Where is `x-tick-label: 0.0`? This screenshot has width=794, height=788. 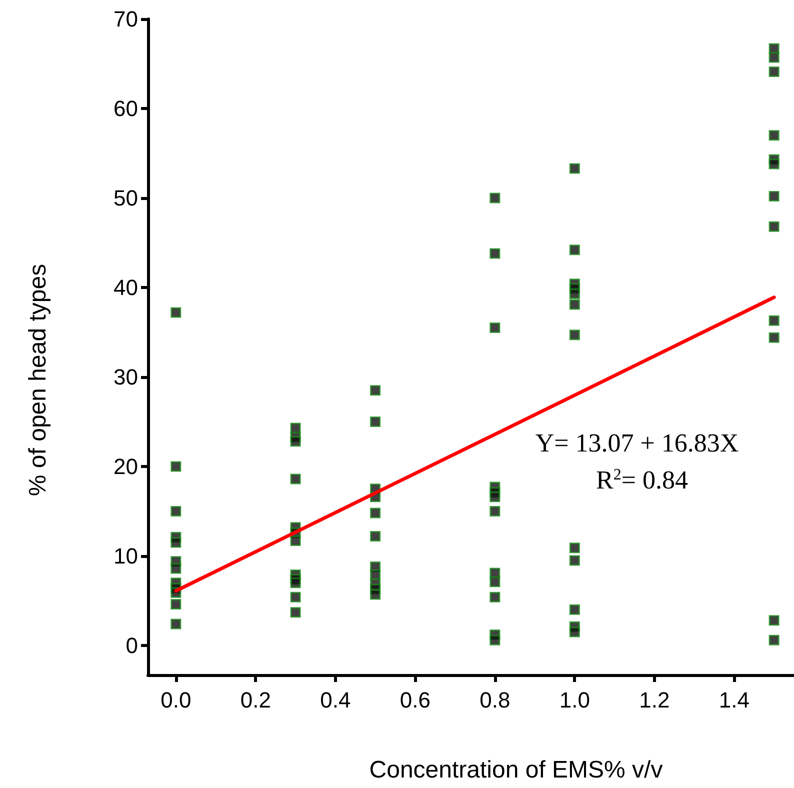 x-tick-label: 0.0 is located at coordinates (176, 700).